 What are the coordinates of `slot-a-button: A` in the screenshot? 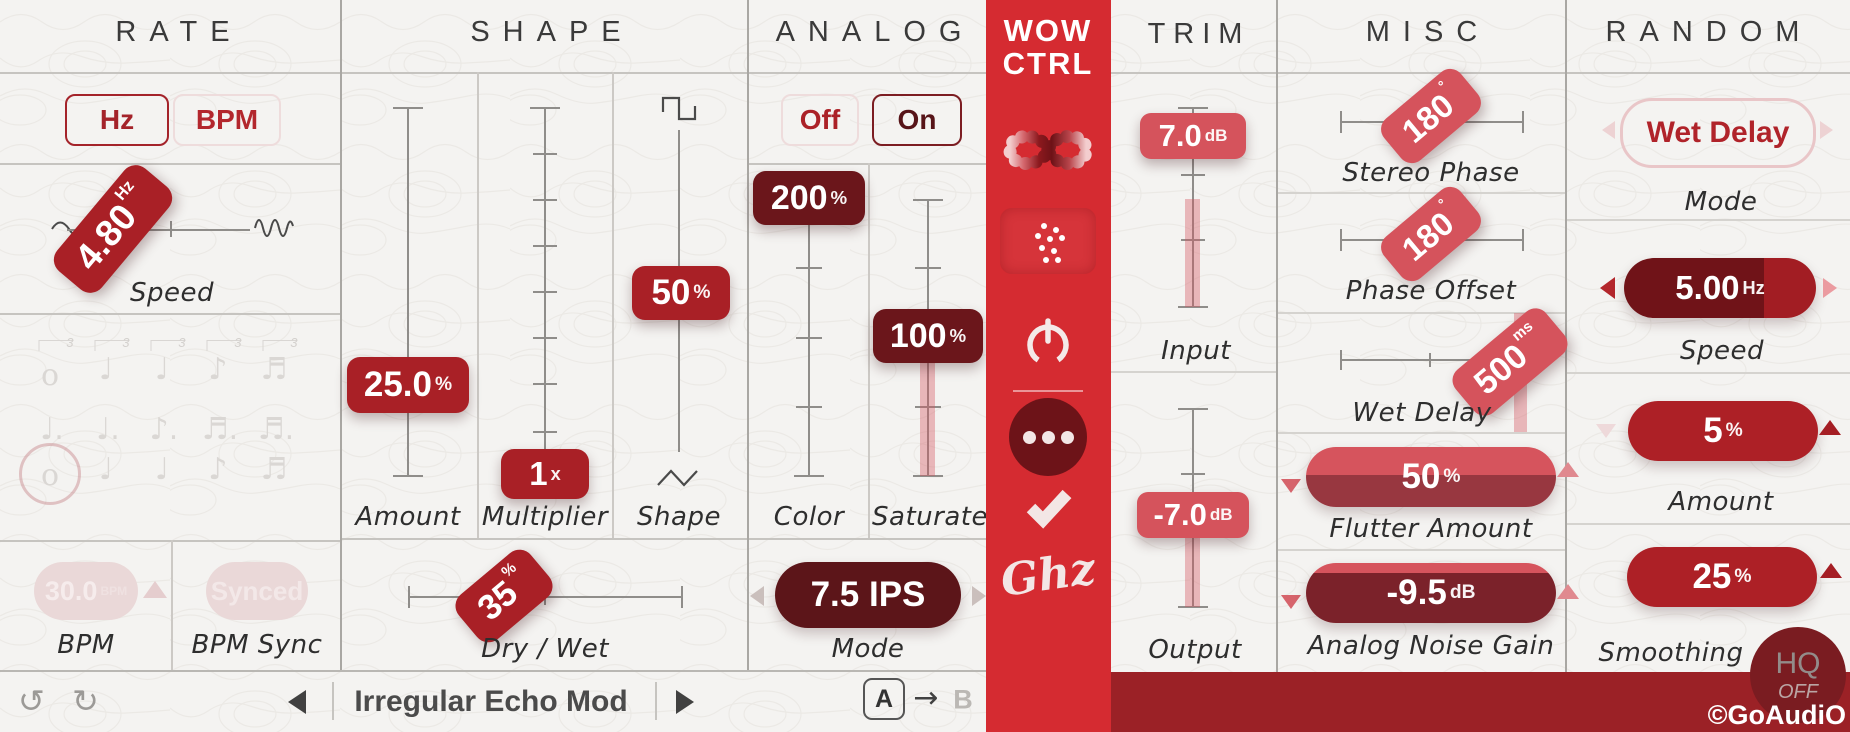 It's located at (884, 699).